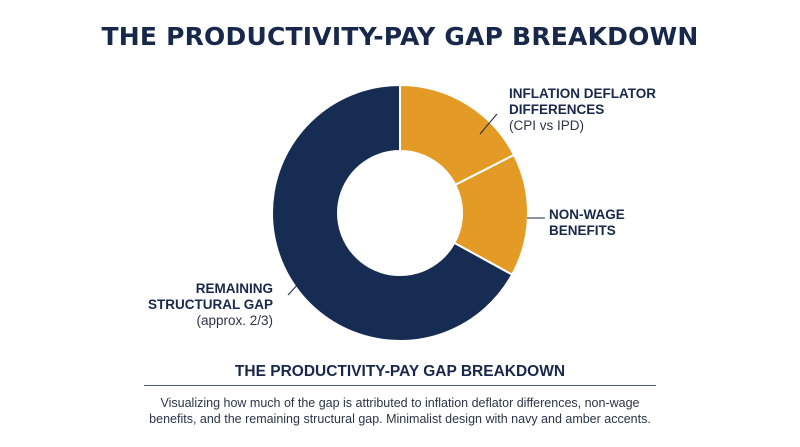 This screenshot has height=447, width=800. Describe the element at coordinates (582, 93) in the screenshot. I see `slice-label-inflation-name: INFLATION DEFLATOR` at that location.